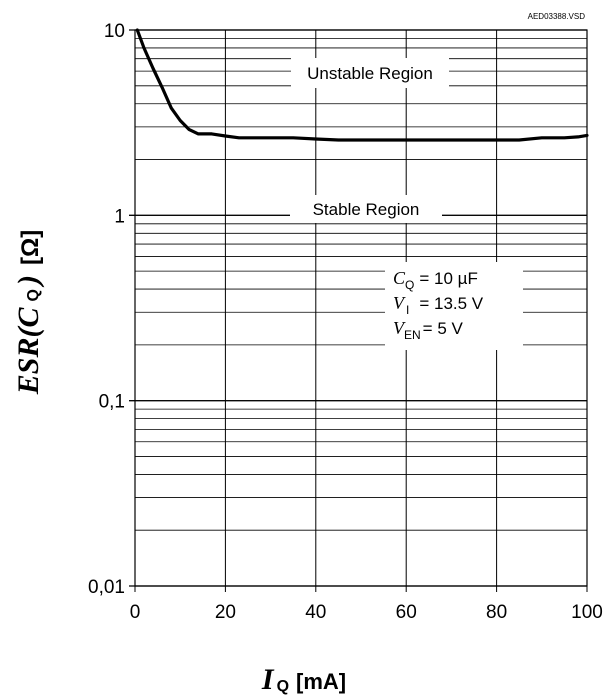 This screenshot has height=698, width=608. Describe the element at coordinates (135, 612) in the screenshot. I see `x-tick-label: 0` at that location.